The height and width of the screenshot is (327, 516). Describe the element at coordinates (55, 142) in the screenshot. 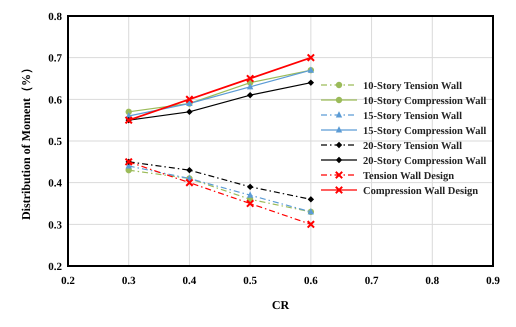

I see `y-tick-label: 0.5` at that location.